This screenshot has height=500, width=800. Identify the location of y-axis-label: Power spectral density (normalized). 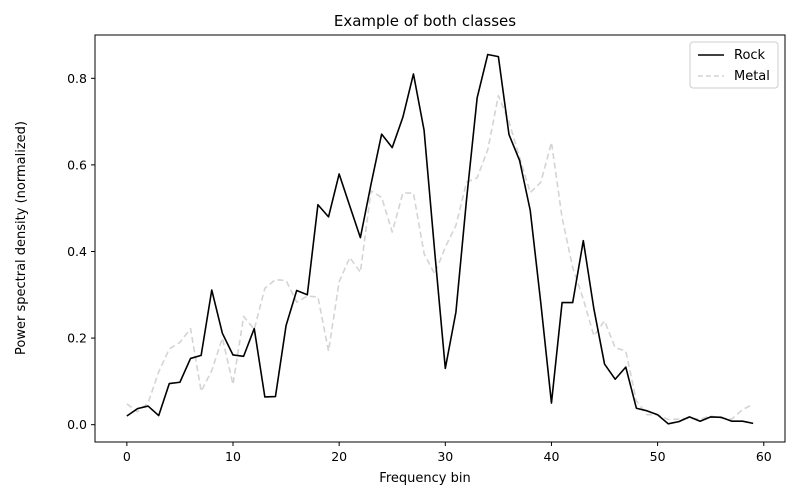
(21, 238).